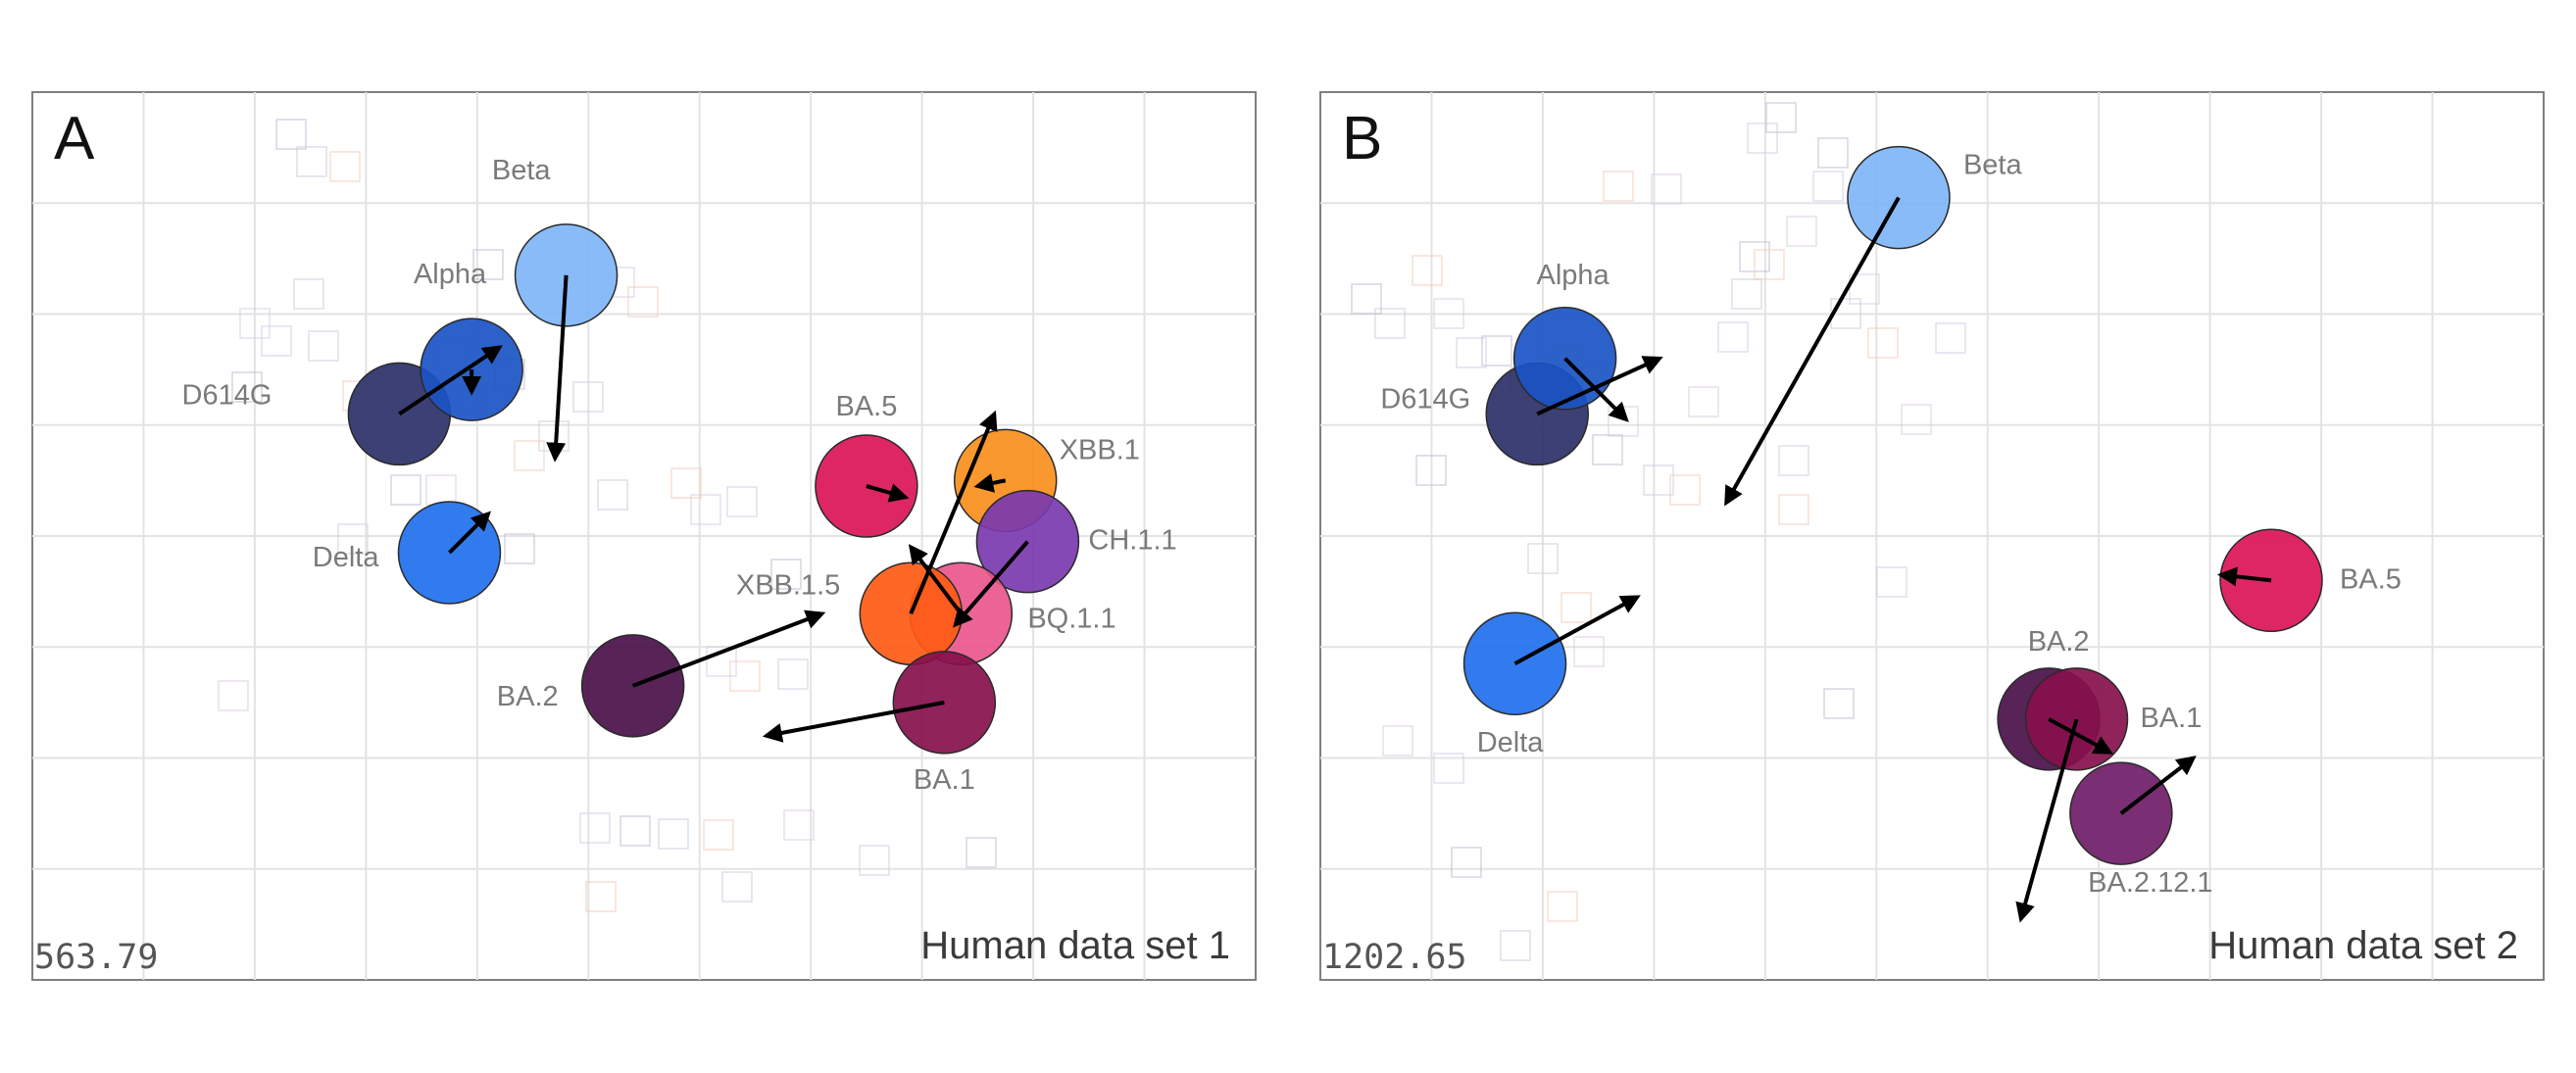  What do you see at coordinates (2150, 883) in the screenshot?
I see `point-label-ba-2-12-1: BA.2.12.1` at bounding box center [2150, 883].